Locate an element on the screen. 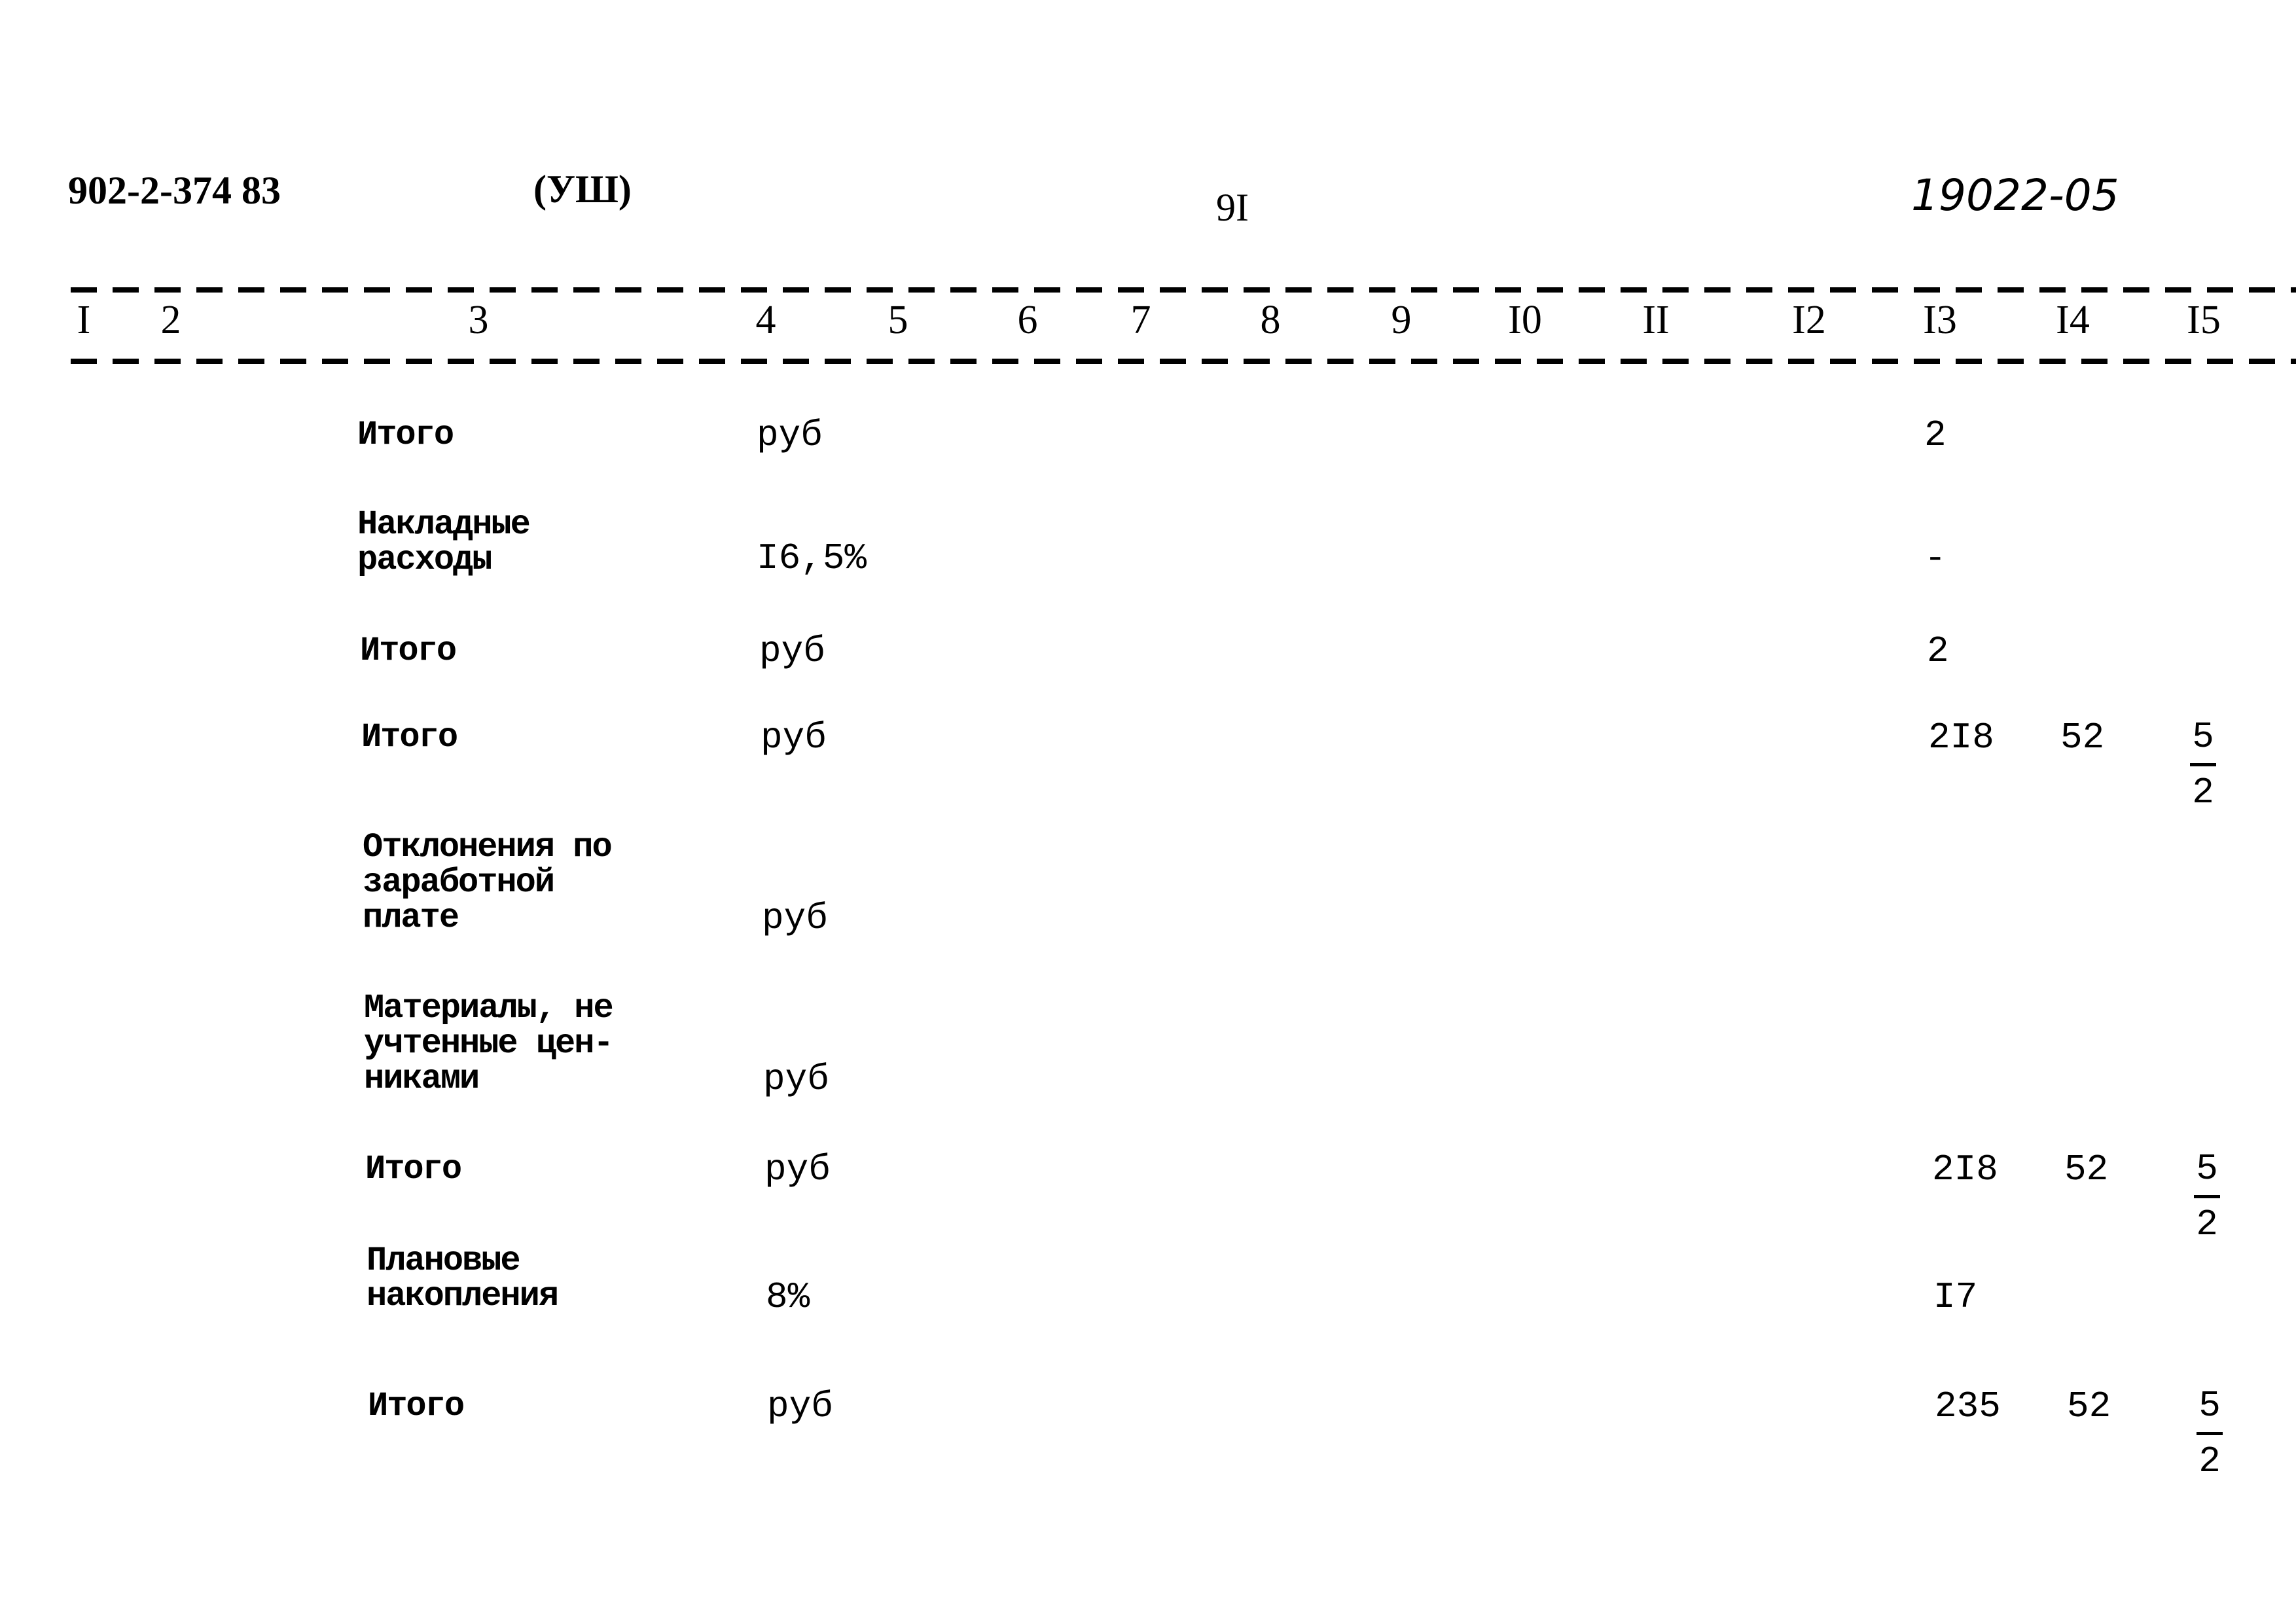  row-label: расходы is located at coordinates (424, 560).